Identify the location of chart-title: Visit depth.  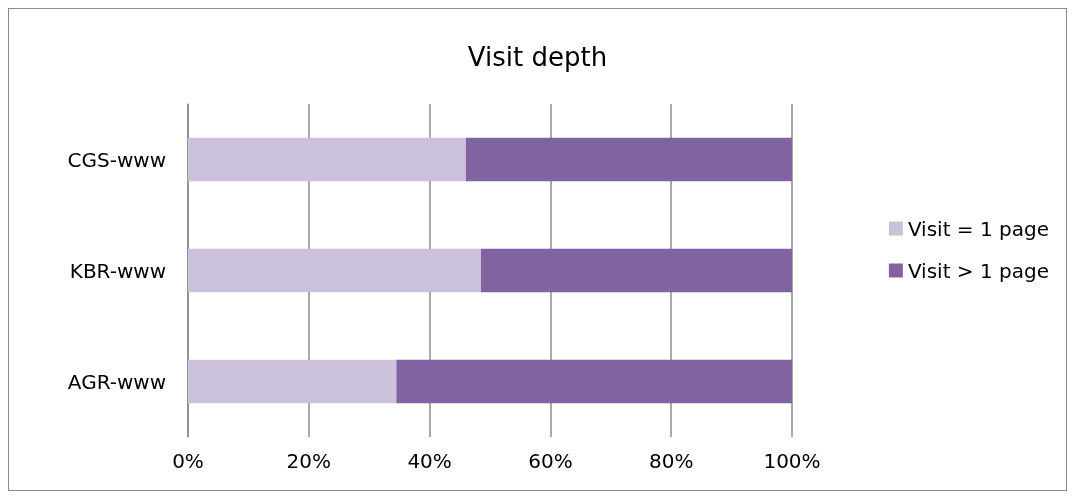
(537, 57).